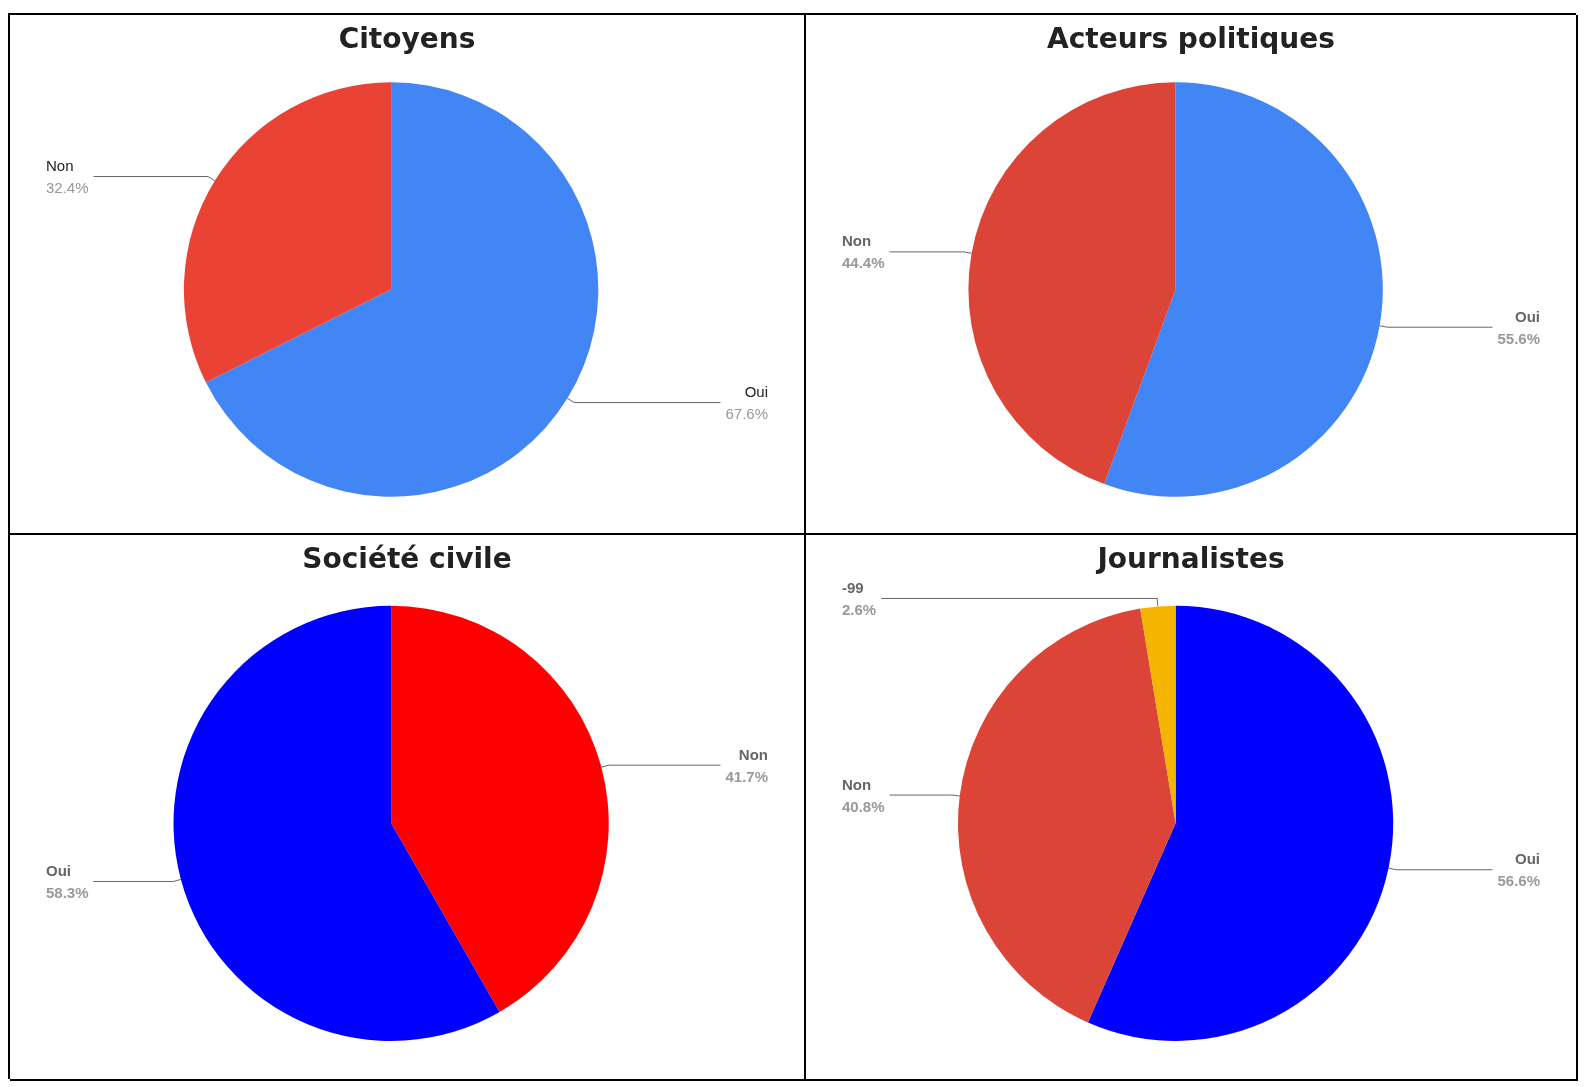  What do you see at coordinates (1518, 338) in the screenshot?
I see `data-label: 55.6%` at bounding box center [1518, 338].